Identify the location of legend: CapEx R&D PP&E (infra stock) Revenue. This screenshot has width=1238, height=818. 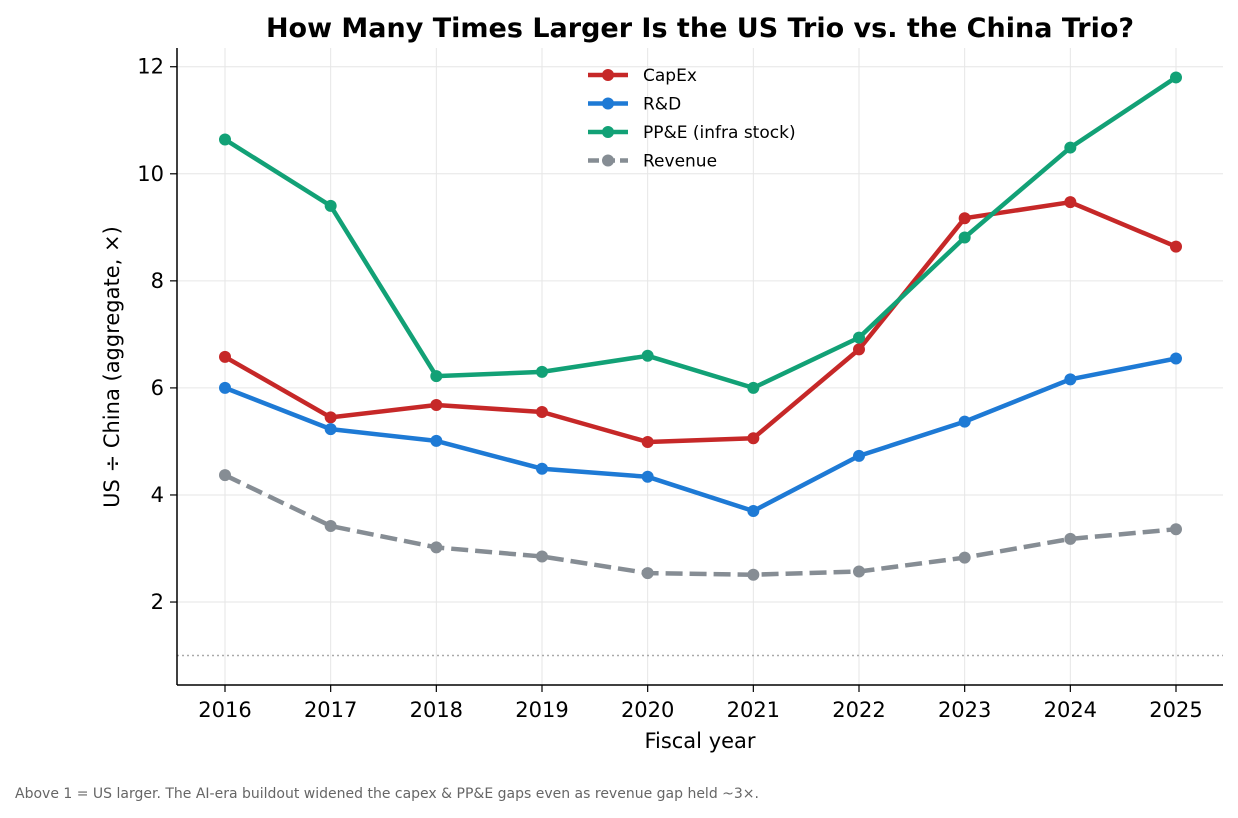
(692, 119).